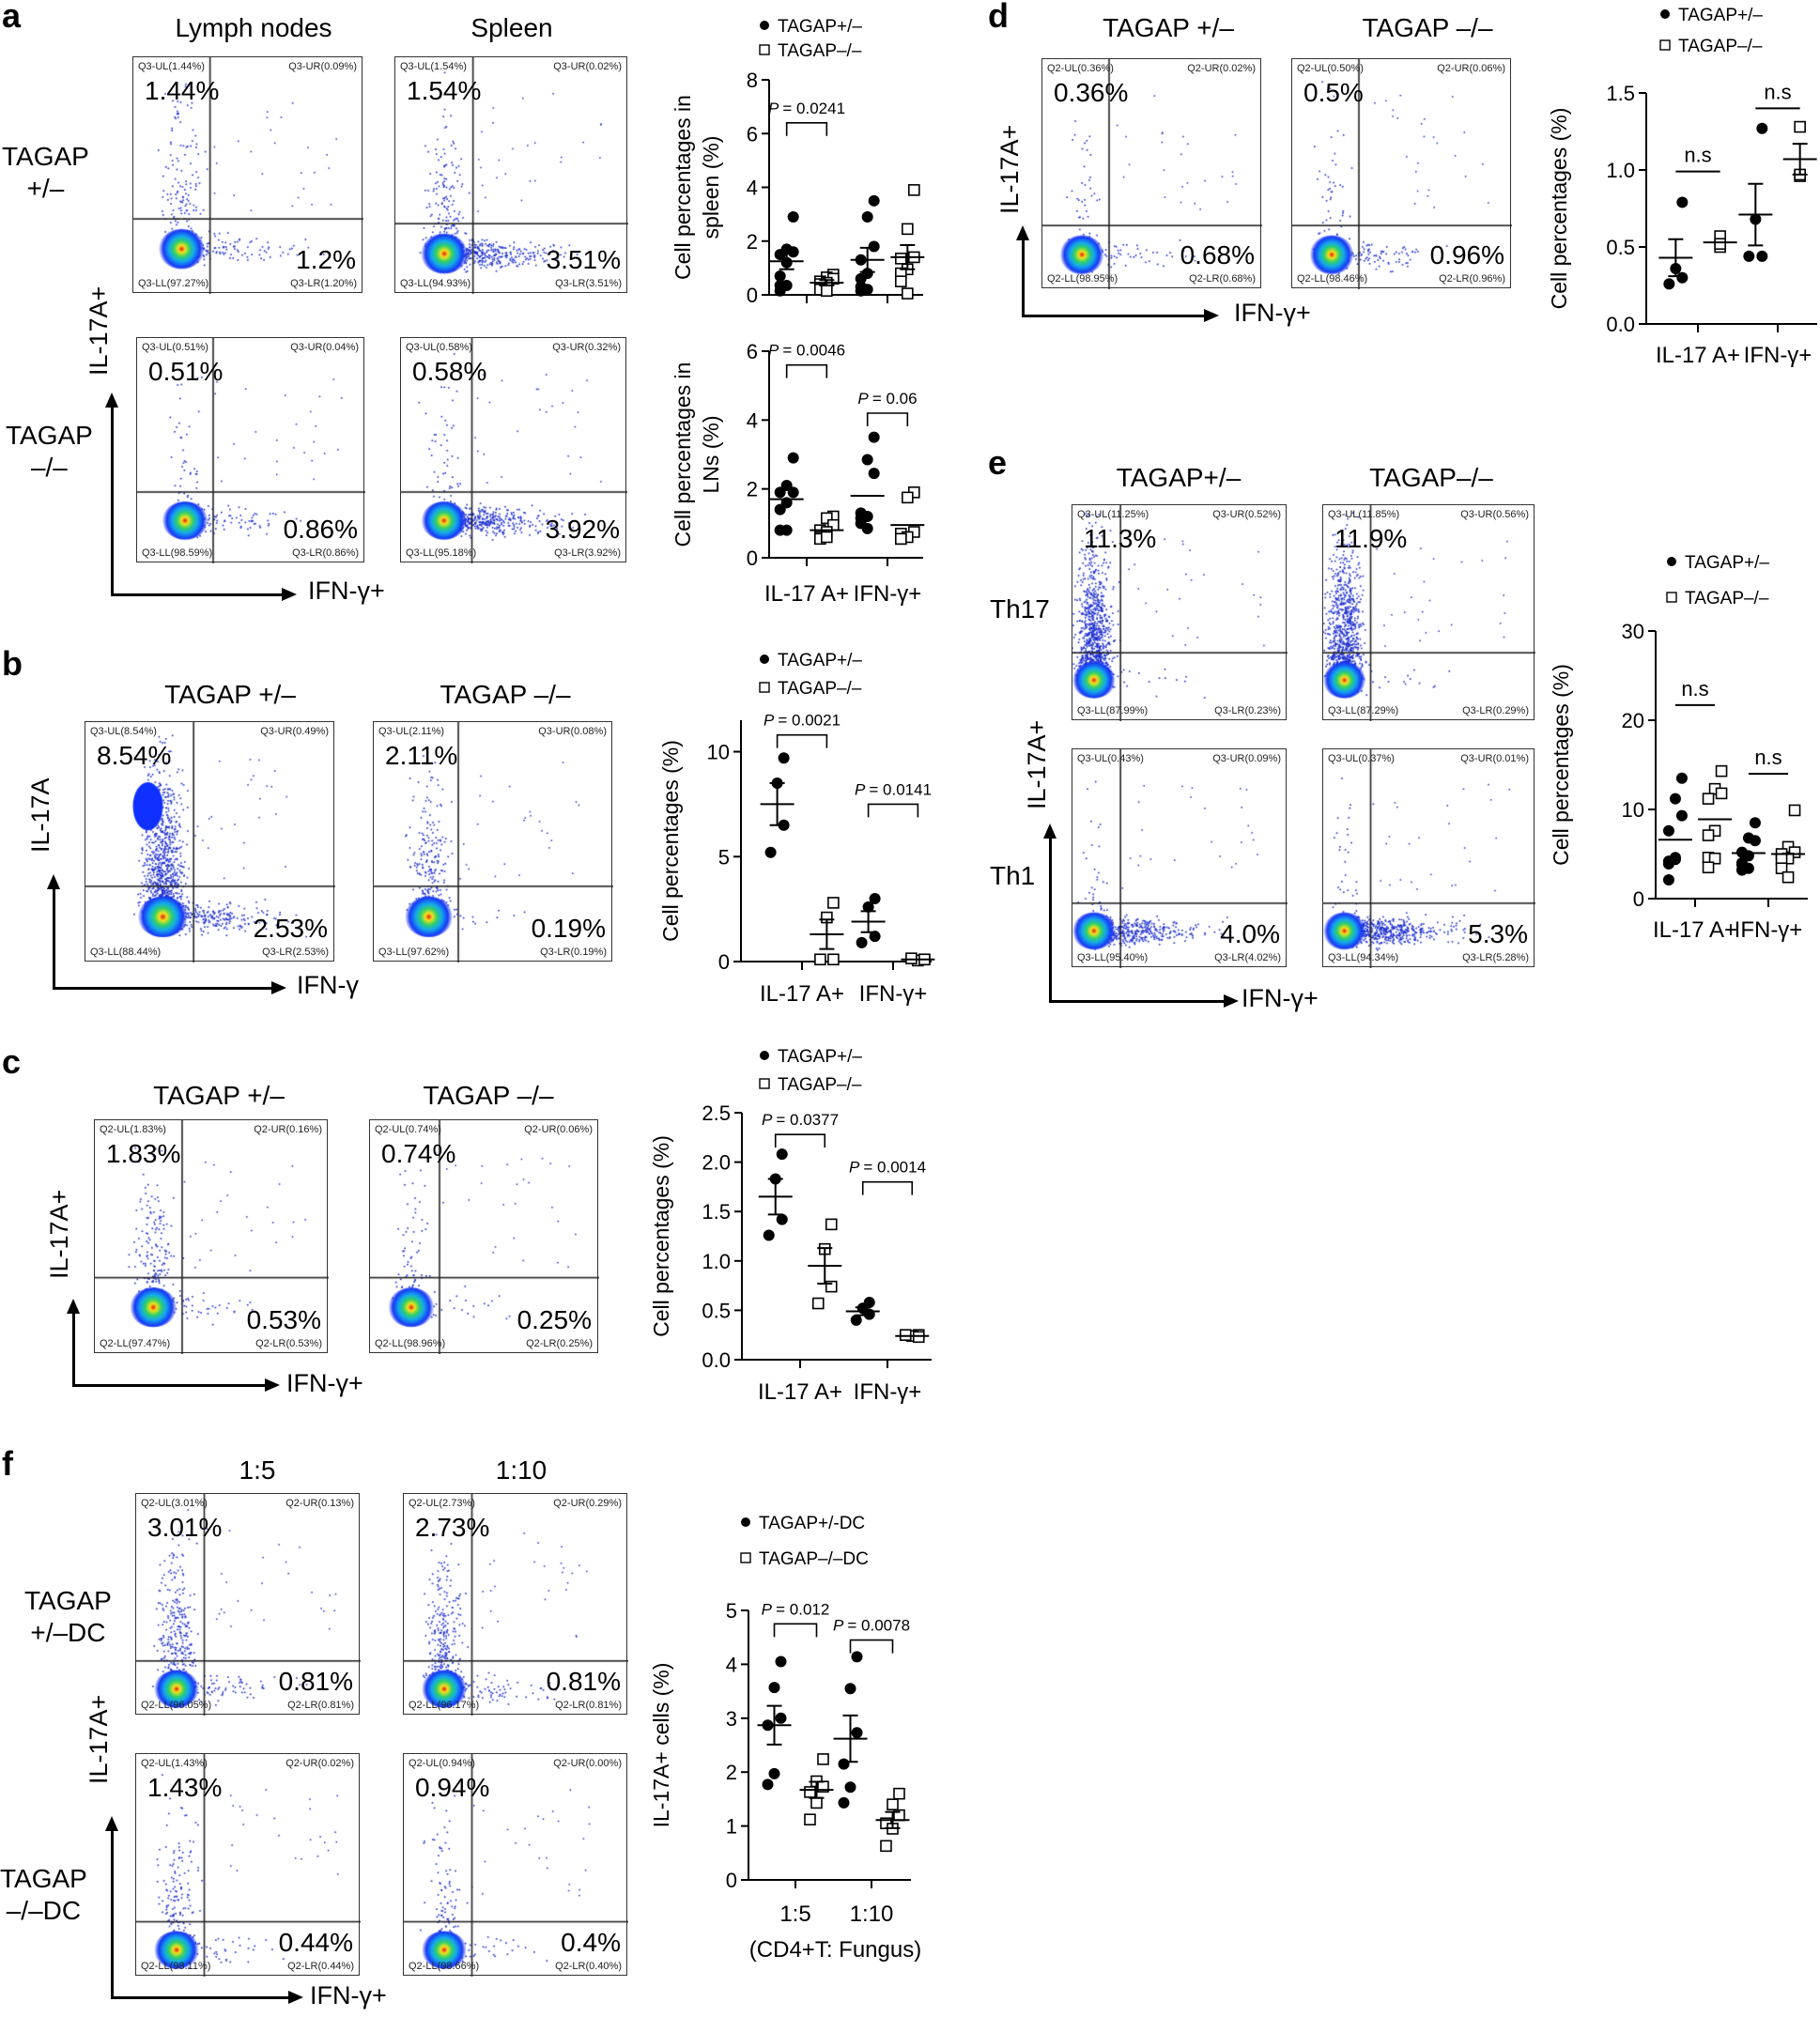  Describe the element at coordinates (133, 1129) in the screenshot. I see `quadrant-ul-label: Q2-UL(1.83%)` at that location.